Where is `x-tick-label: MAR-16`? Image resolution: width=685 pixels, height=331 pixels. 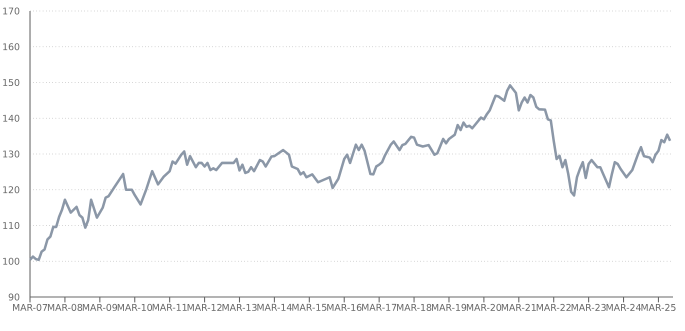
x-tick-label: MAR-16 is located at coordinates (344, 307).